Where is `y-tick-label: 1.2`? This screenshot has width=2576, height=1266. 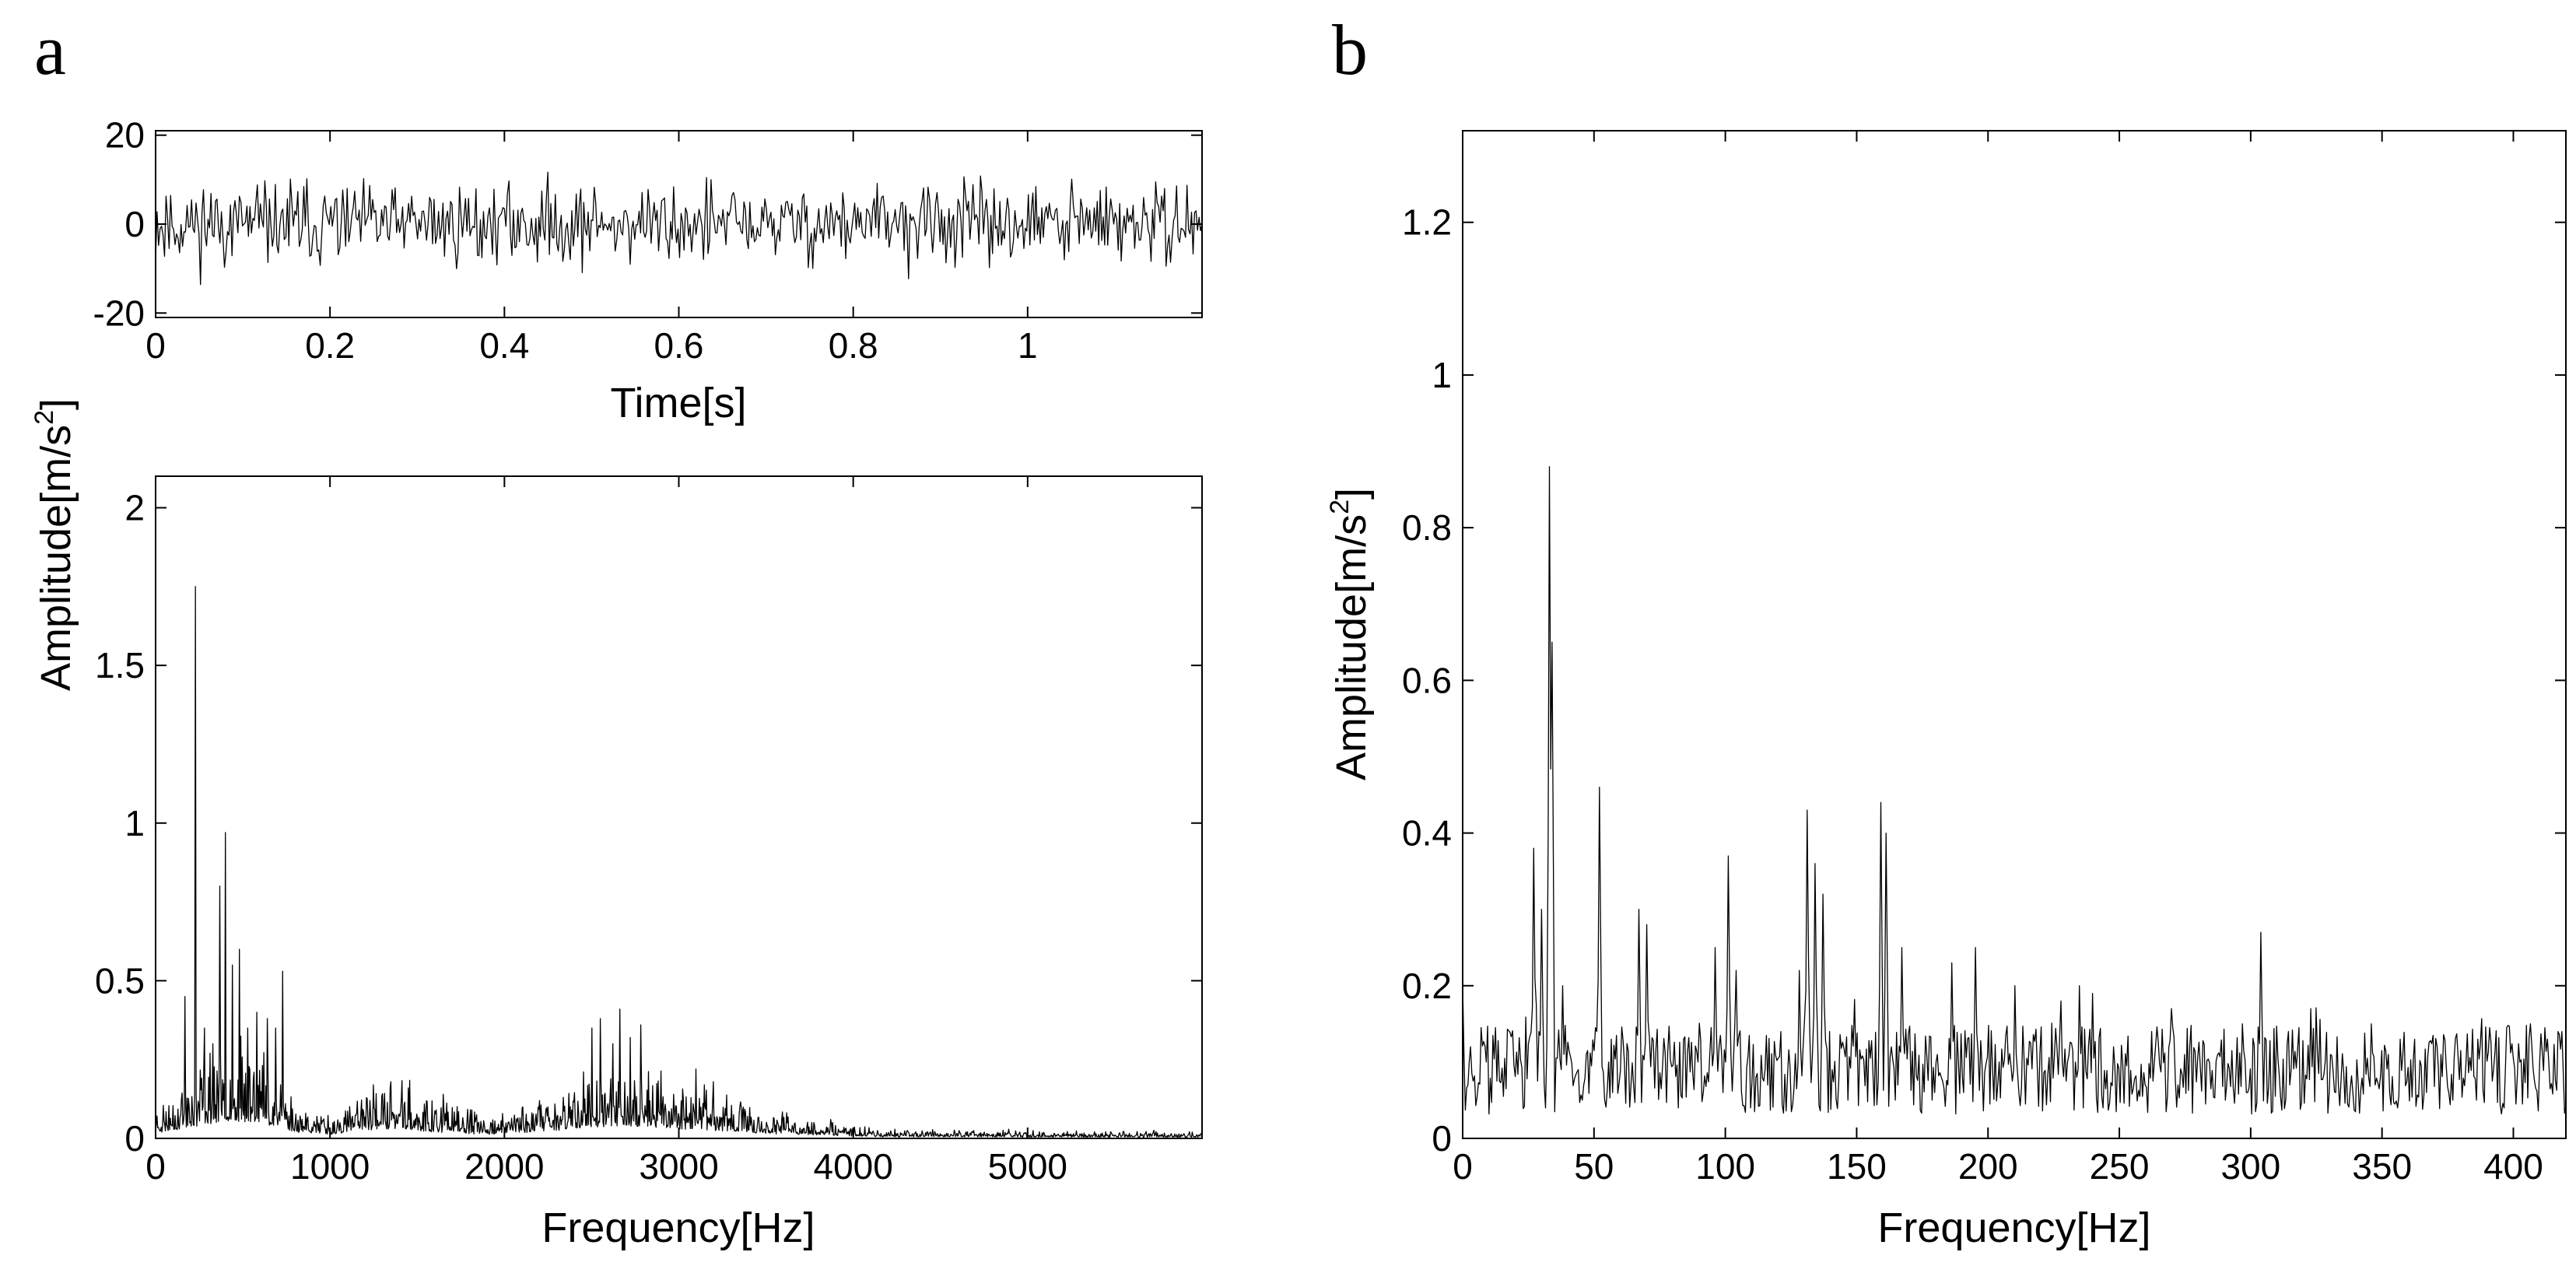
y-tick-label: 1.2 is located at coordinates (1427, 223).